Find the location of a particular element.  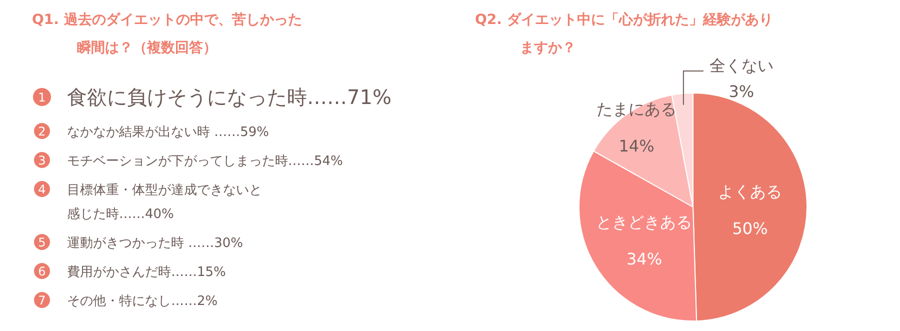

category-label: 4 is located at coordinates (42, 189).